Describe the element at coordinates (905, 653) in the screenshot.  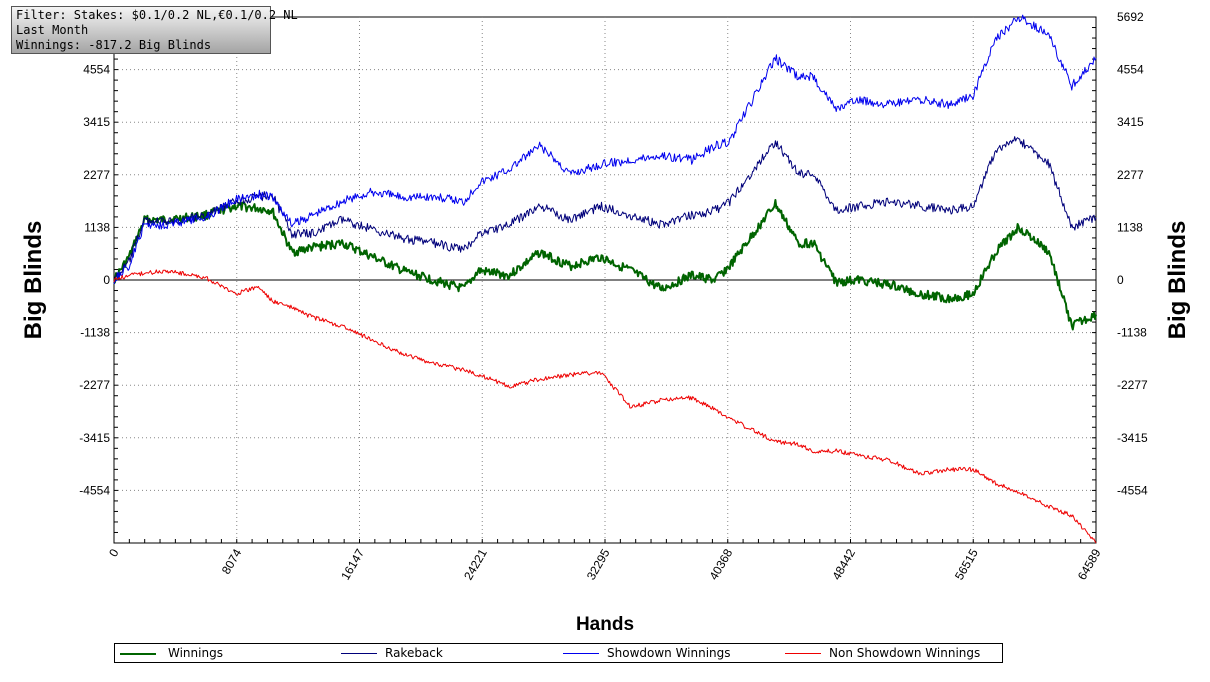
I see `legend-label-non-showdown: Non Showdown Winnings` at that location.